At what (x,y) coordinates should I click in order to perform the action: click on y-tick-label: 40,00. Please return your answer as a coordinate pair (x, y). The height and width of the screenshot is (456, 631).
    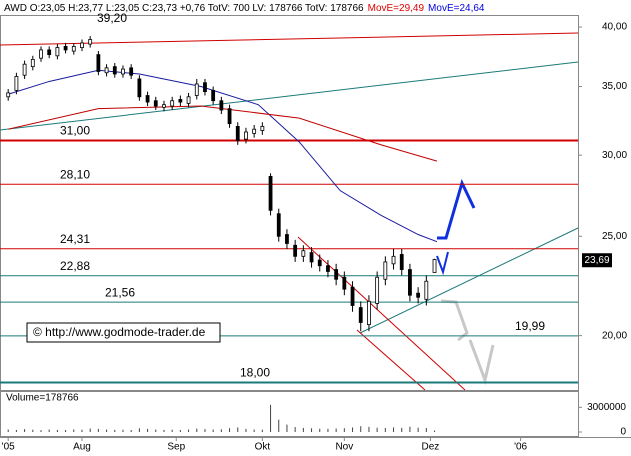
    Looking at the image, I should click on (614, 27).